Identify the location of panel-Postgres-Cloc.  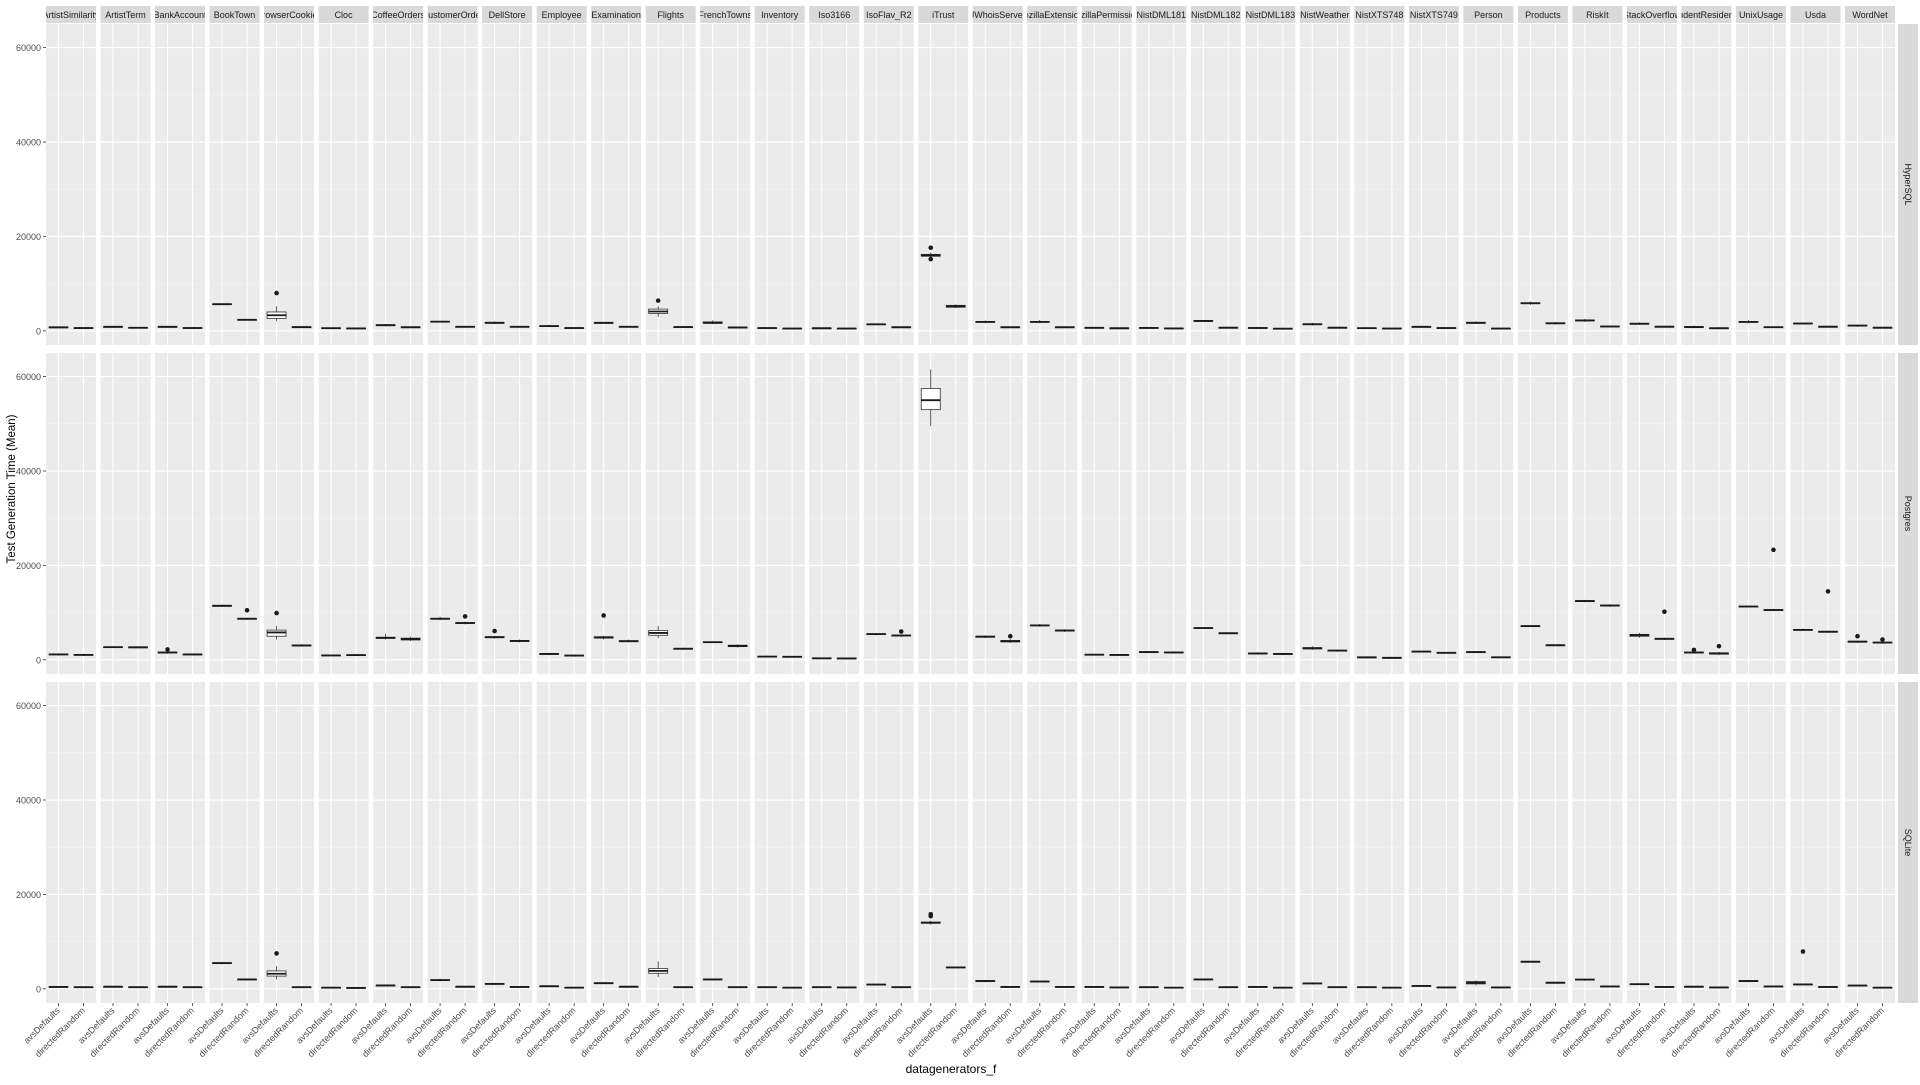
(343, 513).